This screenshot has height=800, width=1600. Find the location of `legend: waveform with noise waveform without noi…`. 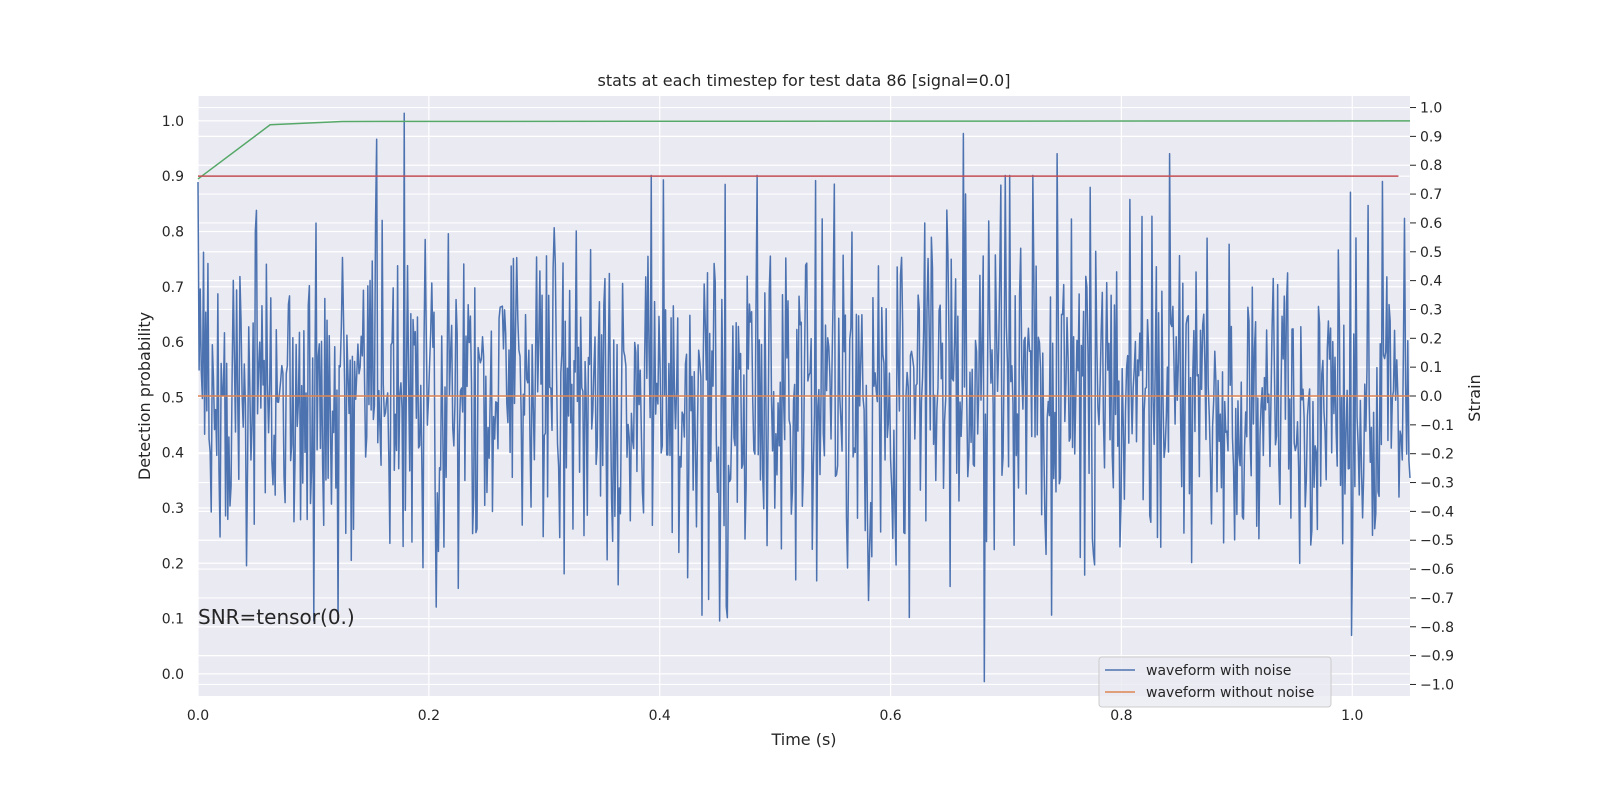

legend: waveform with noise waveform without noi… is located at coordinates (1215, 682).